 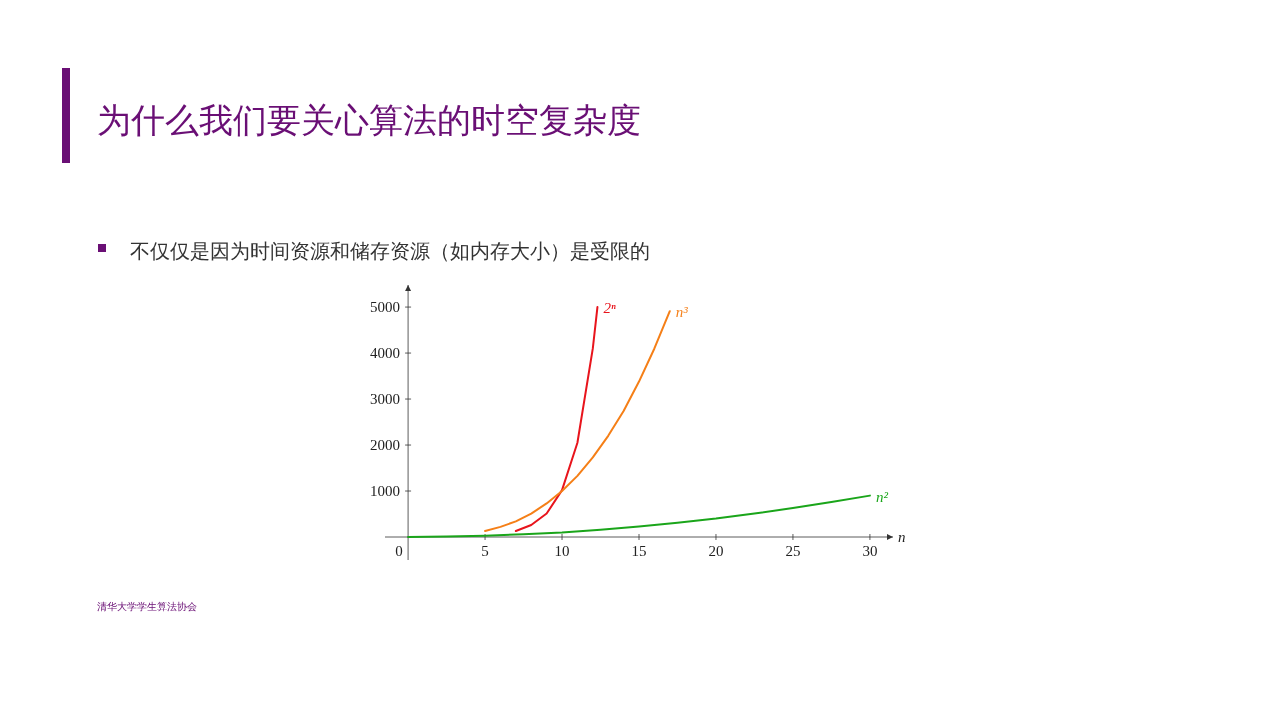 I want to click on x-axis-title: n, so click(x=902, y=537).